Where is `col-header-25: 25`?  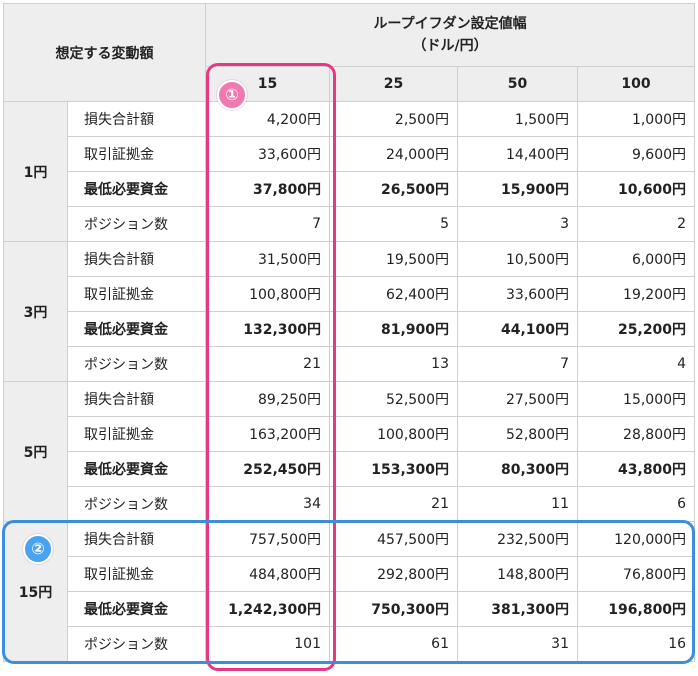 col-header-25: 25 is located at coordinates (393, 84).